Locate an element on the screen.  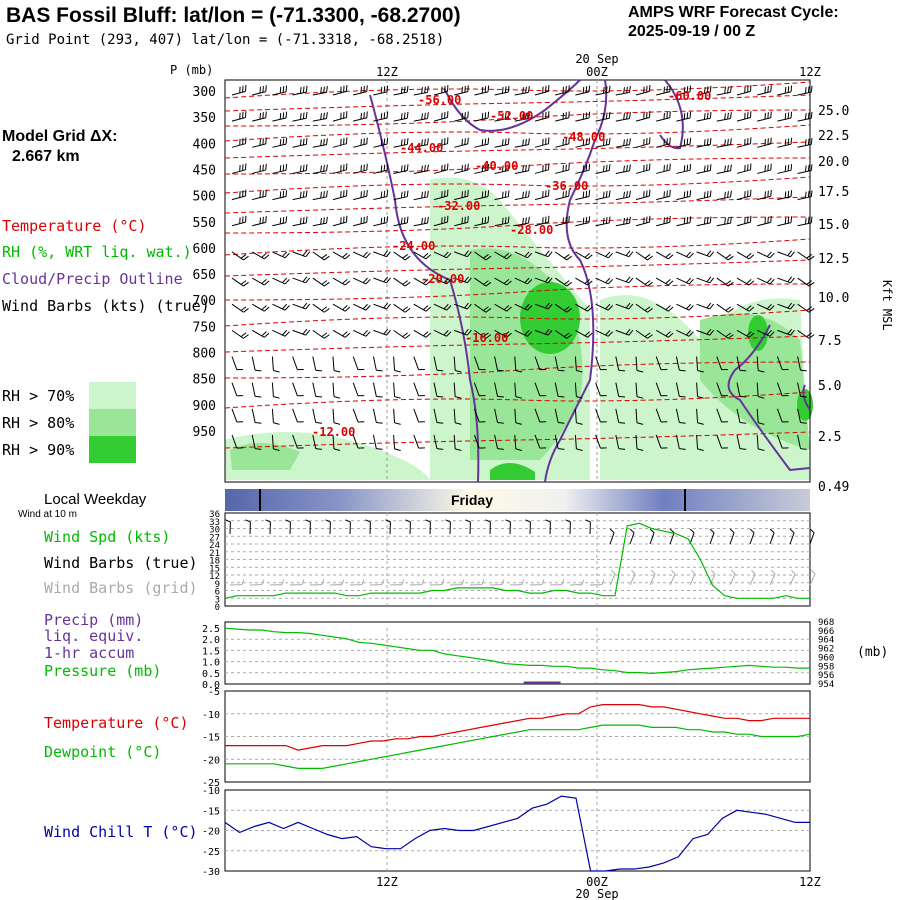
wind-chill-gridlines is located at coordinates (517, 830).